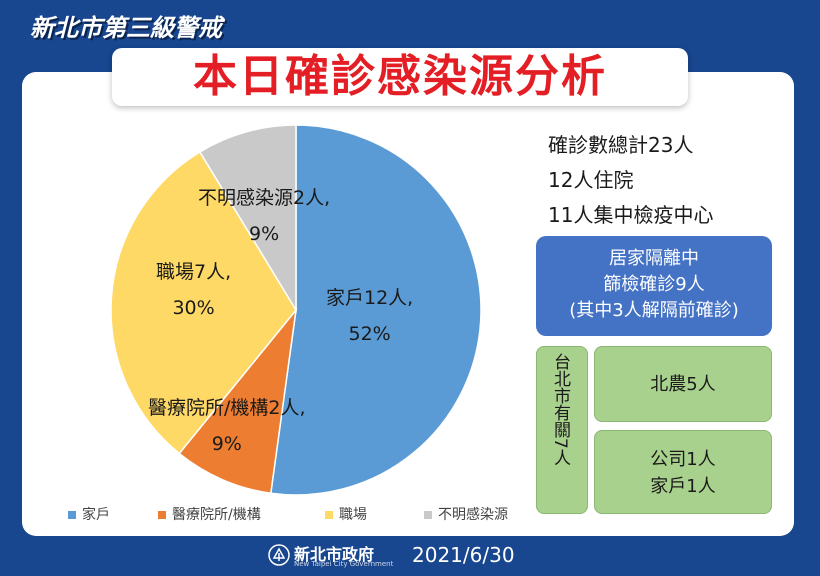 Image resolution: width=820 pixels, height=576 pixels. Describe the element at coordinates (560, 409) in the screenshot. I see `taipei-related-label: 台北市有關7人` at that location.